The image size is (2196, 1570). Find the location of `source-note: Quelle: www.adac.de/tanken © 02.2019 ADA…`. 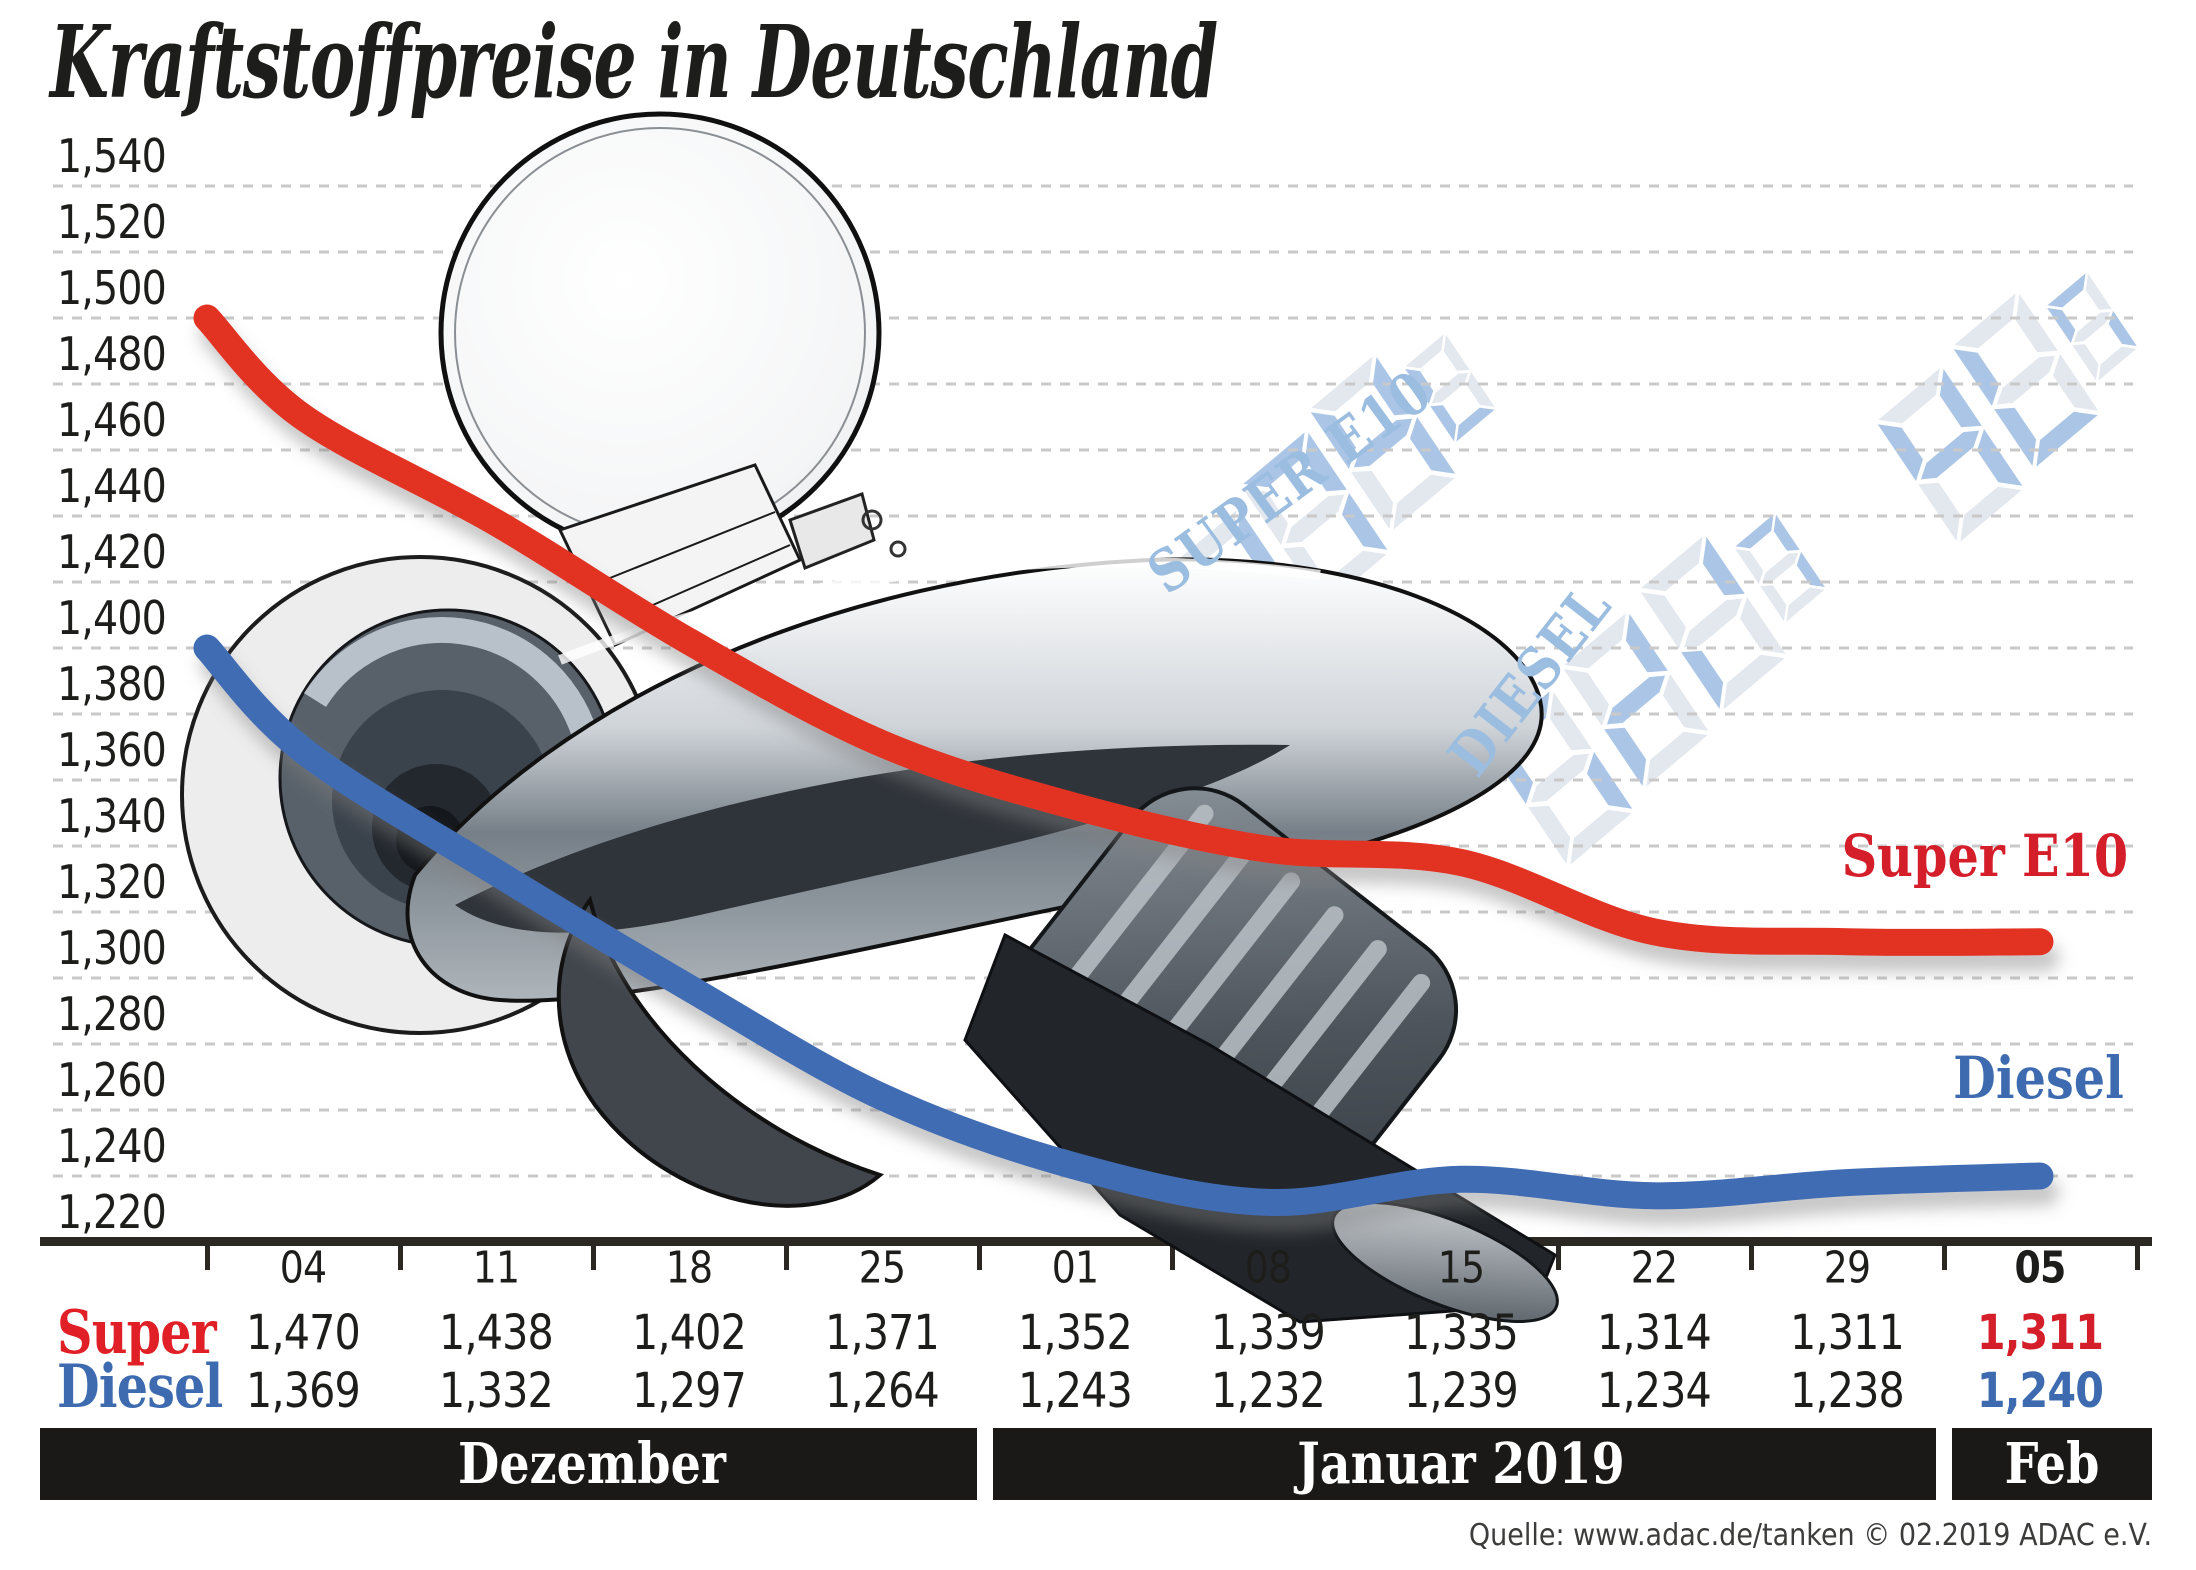

source-note: Quelle: www.adac.de/tanken © 02.2019 ADA… is located at coordinates (1810, 1535).